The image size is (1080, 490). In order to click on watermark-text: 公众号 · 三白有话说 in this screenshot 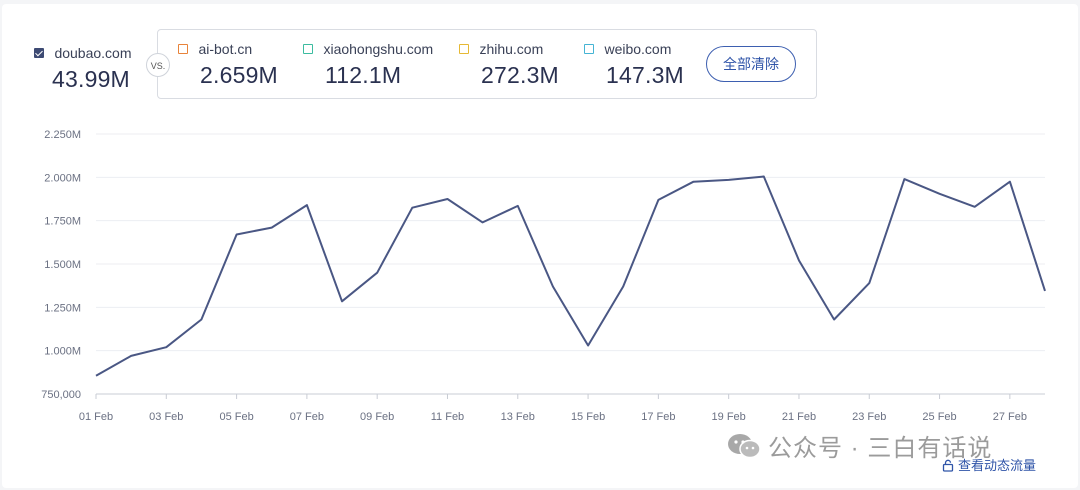, I will do `click(880, 448)`.